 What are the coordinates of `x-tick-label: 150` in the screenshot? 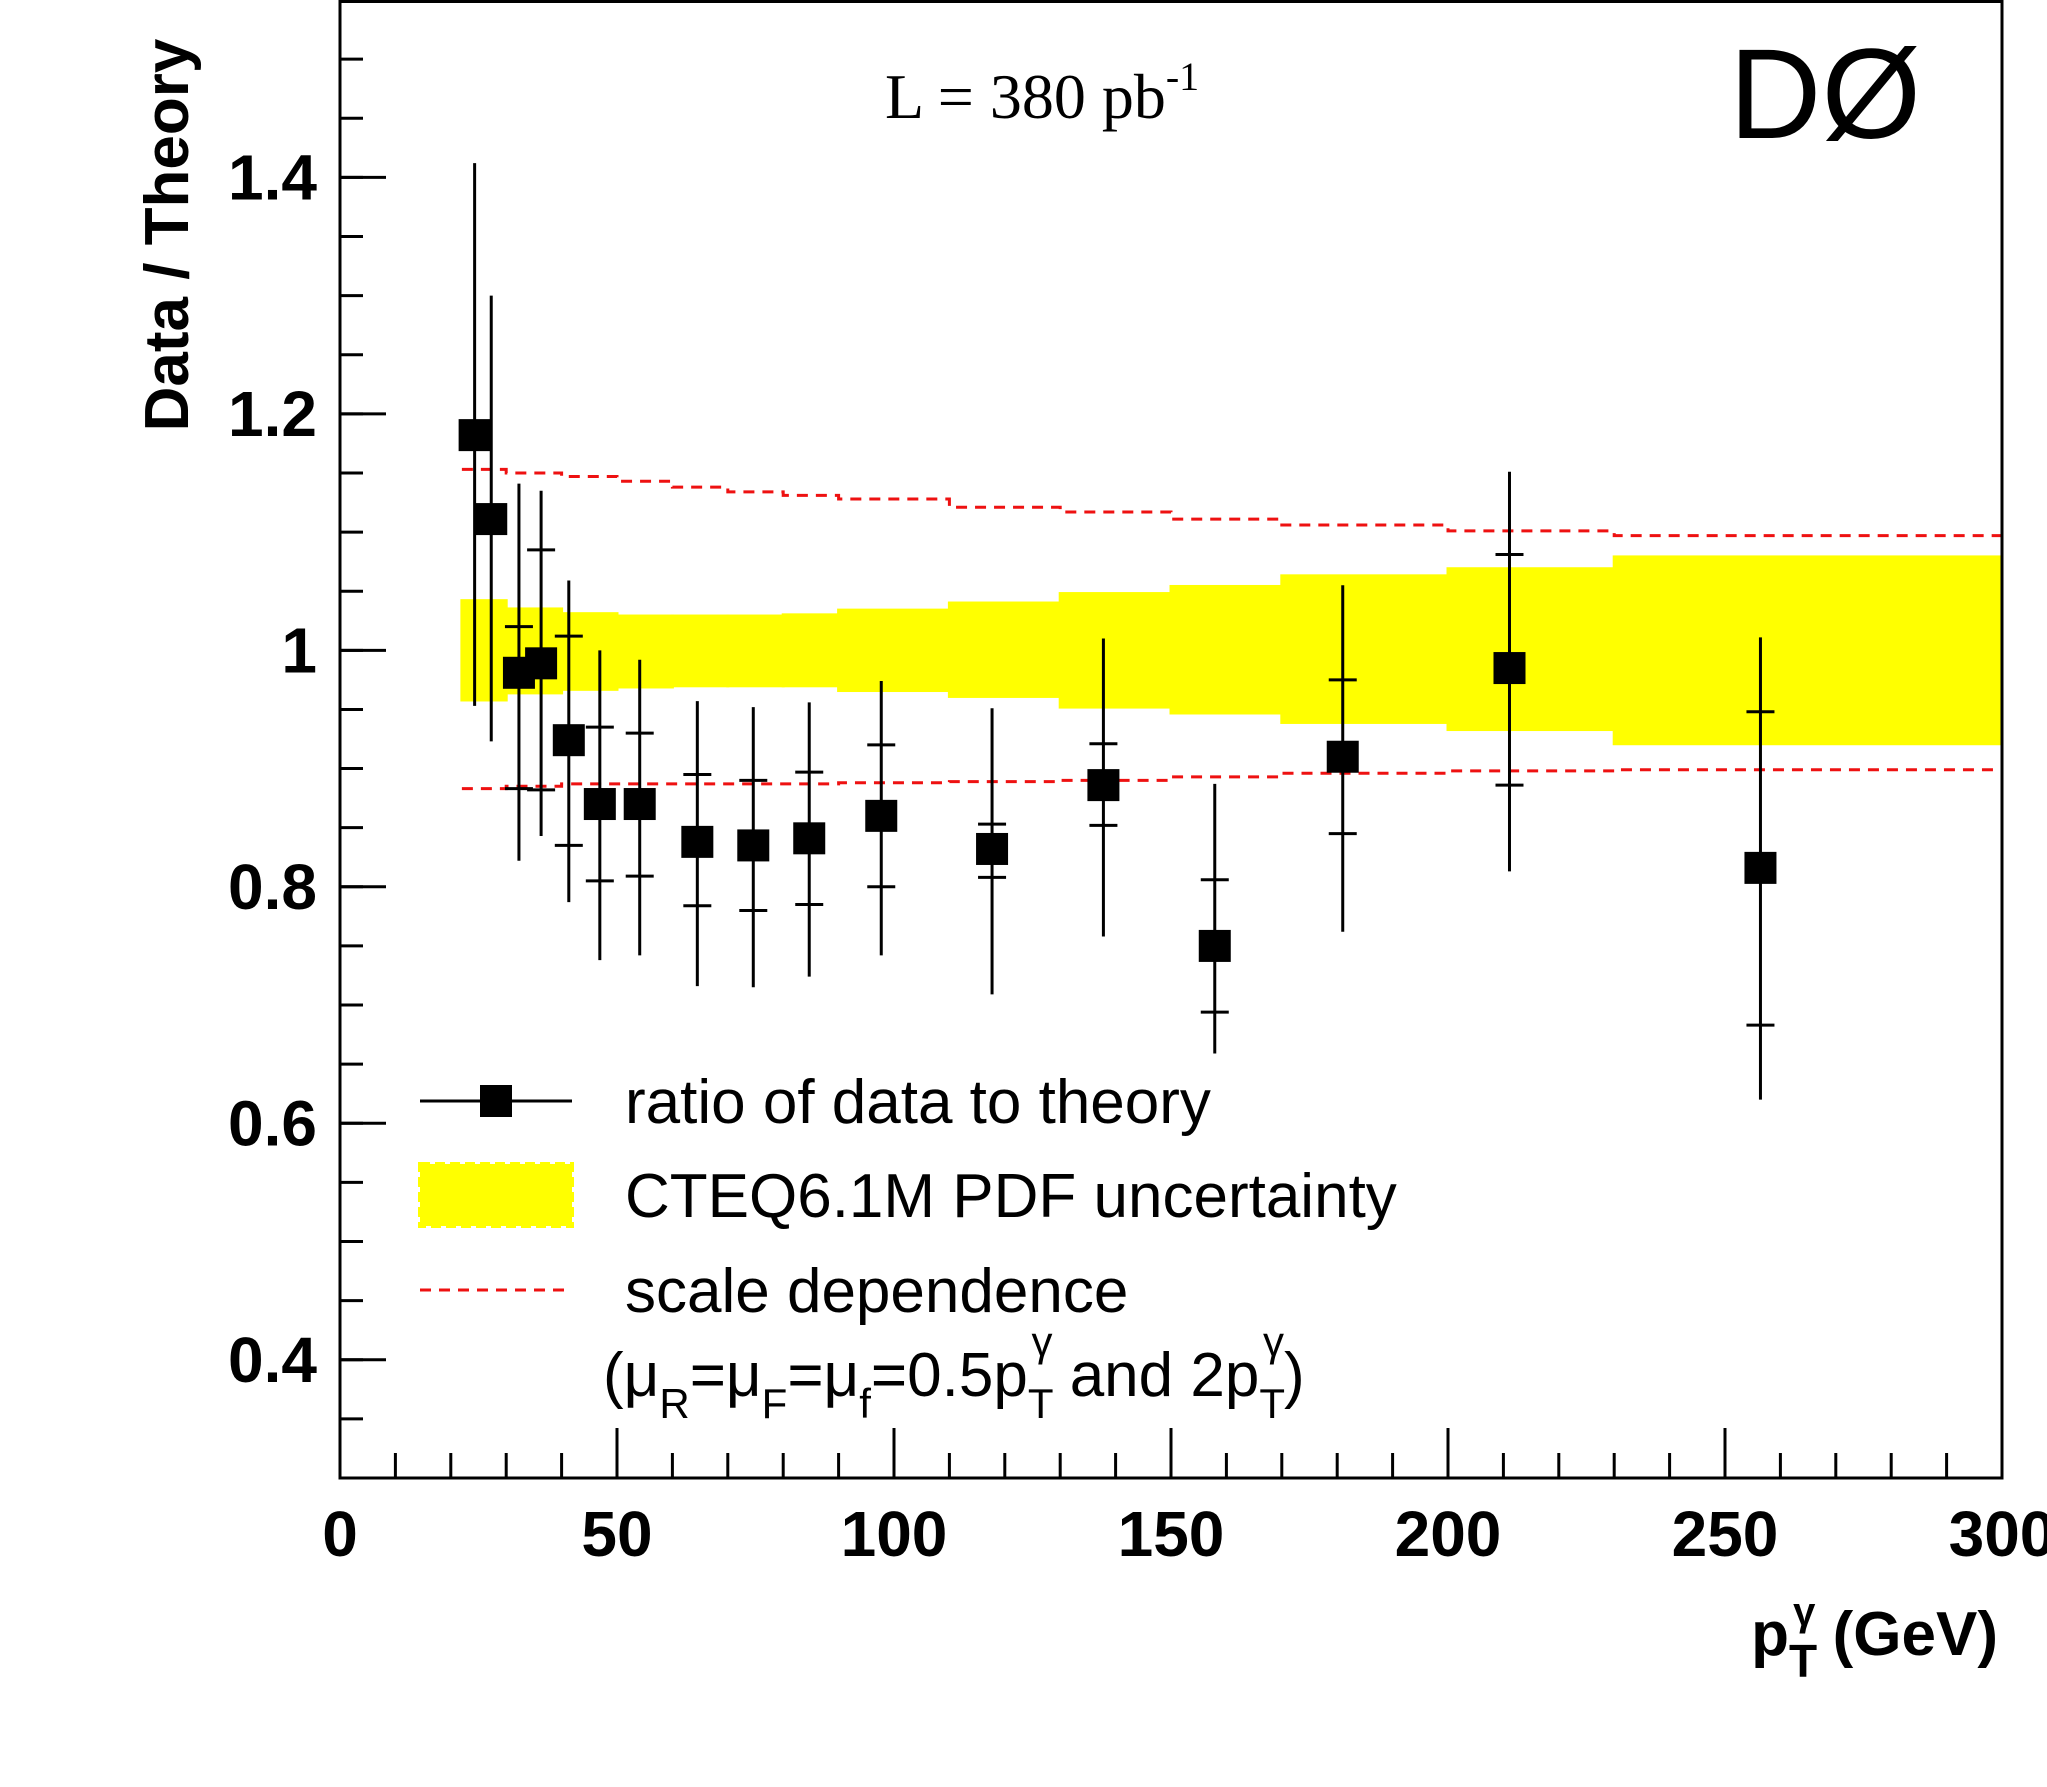 It's located at (1171, 1534).